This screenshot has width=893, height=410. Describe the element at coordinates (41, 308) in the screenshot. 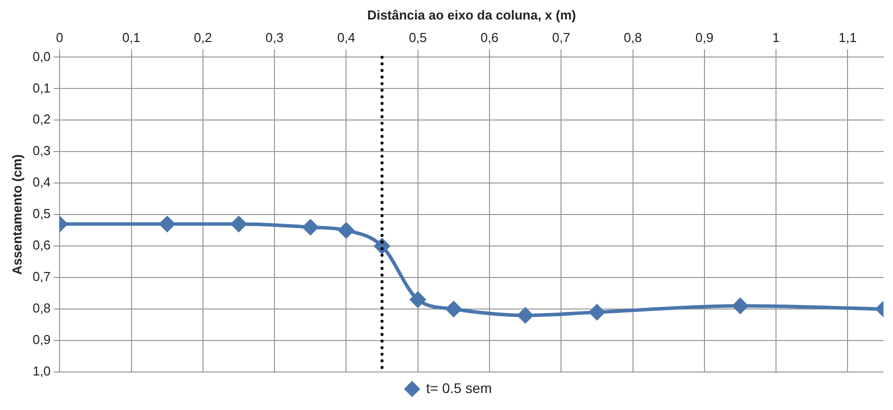

I see `y-tick-label: 0,8` at that location.